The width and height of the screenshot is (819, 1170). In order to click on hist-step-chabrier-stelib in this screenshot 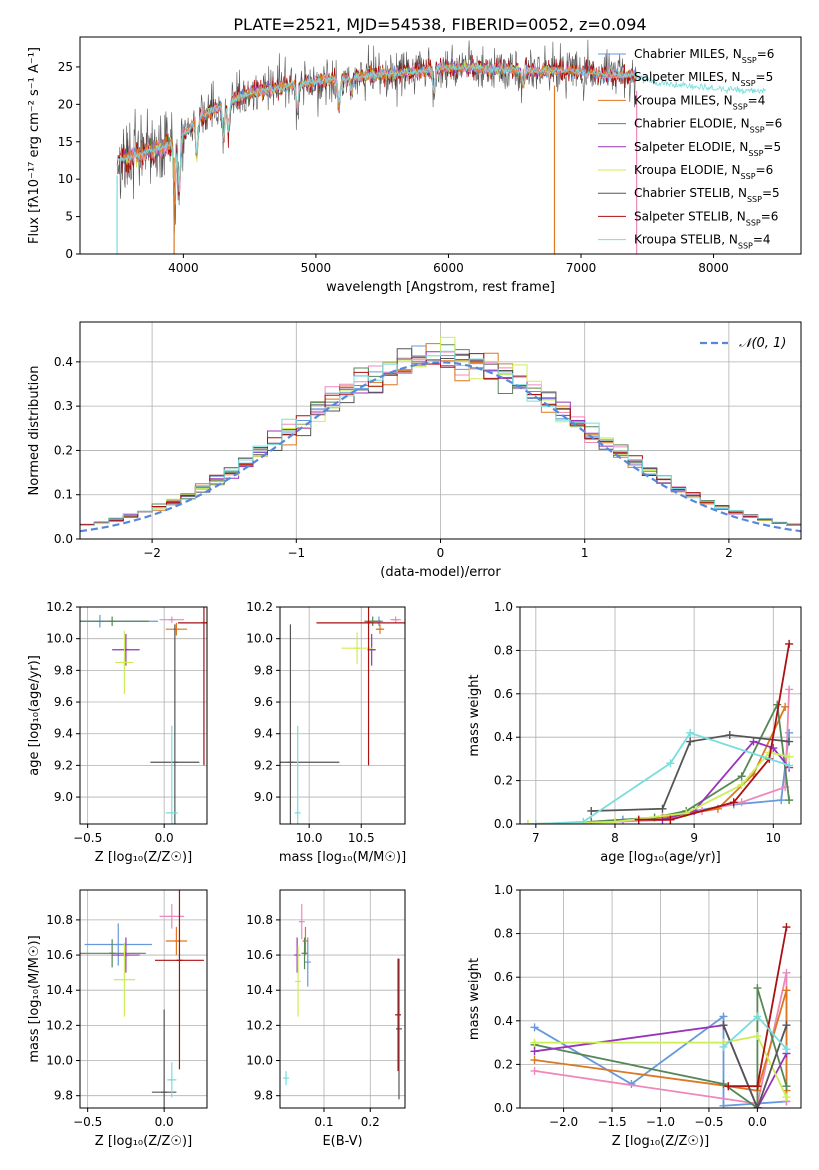, I will do `click(440, 437)`.